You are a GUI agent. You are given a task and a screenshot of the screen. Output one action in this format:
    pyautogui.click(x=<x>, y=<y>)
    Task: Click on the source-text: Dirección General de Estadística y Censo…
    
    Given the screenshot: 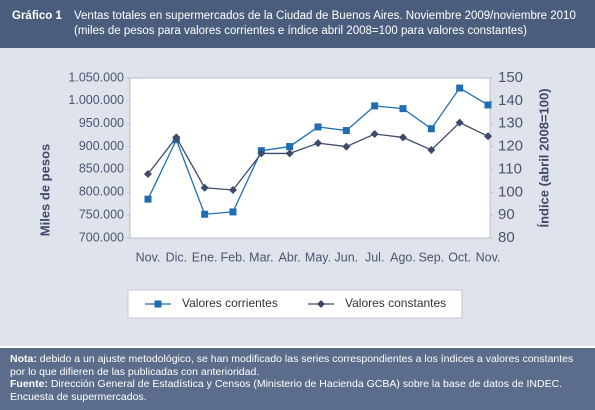 What is the action you would take?
    pyautogui.click(x=286, y=390)
    